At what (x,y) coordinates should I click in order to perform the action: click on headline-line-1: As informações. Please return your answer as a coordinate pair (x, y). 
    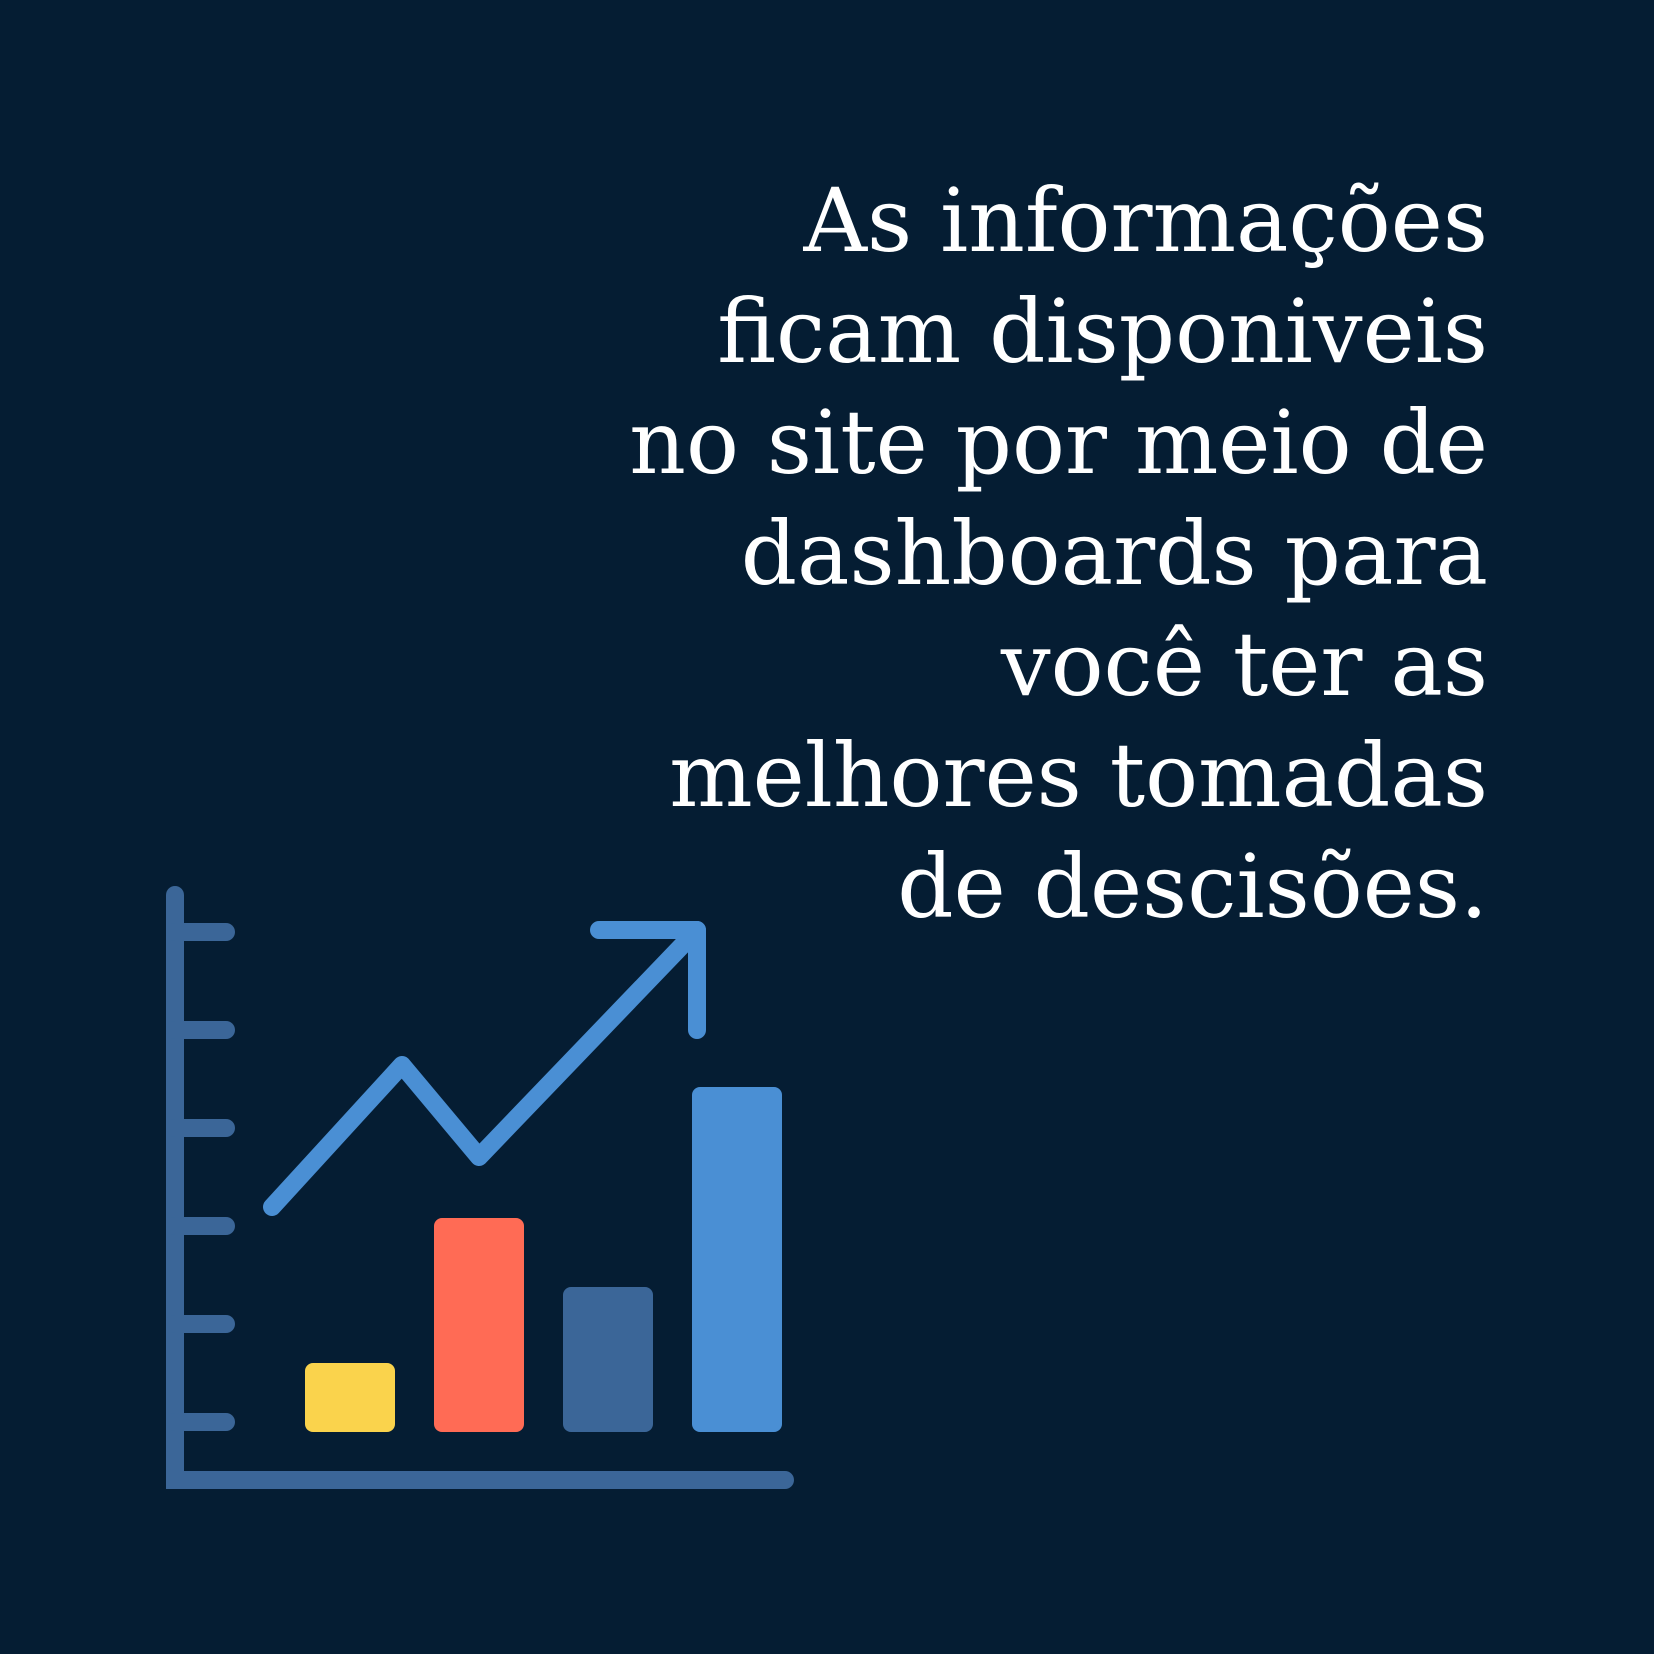
    Looking at the image, I should click on (1145, 220).